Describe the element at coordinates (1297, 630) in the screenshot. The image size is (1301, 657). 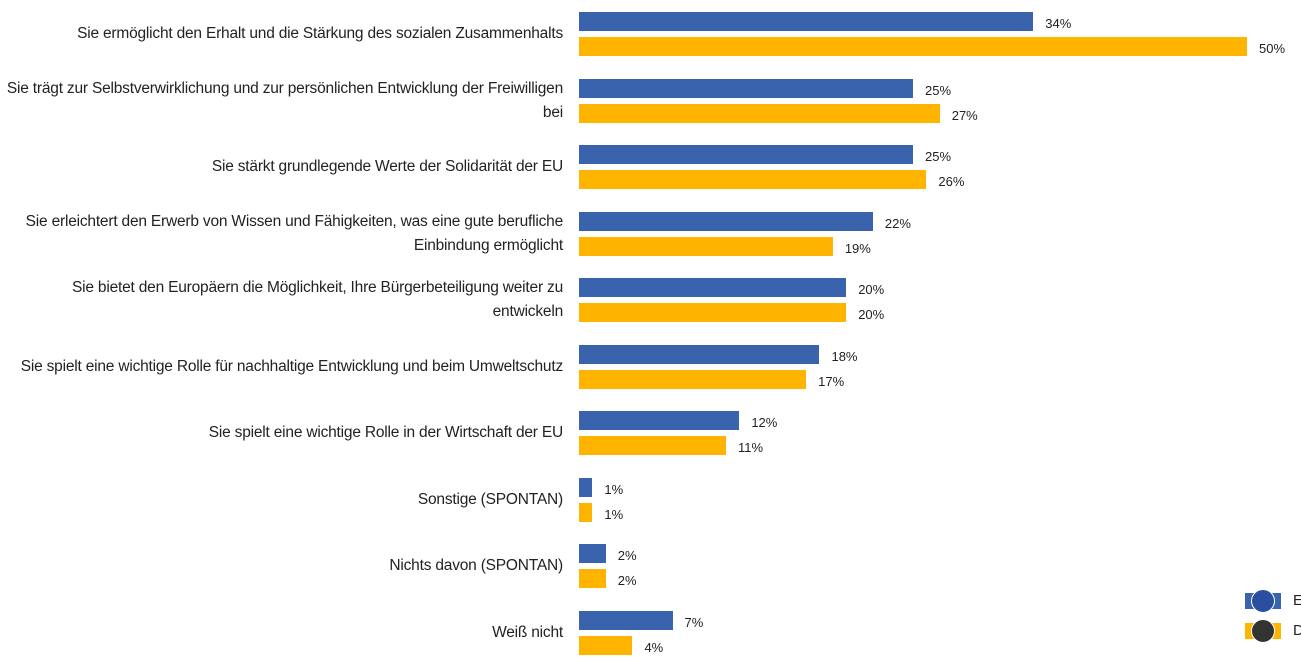
I see `legend-label: D` at that location.